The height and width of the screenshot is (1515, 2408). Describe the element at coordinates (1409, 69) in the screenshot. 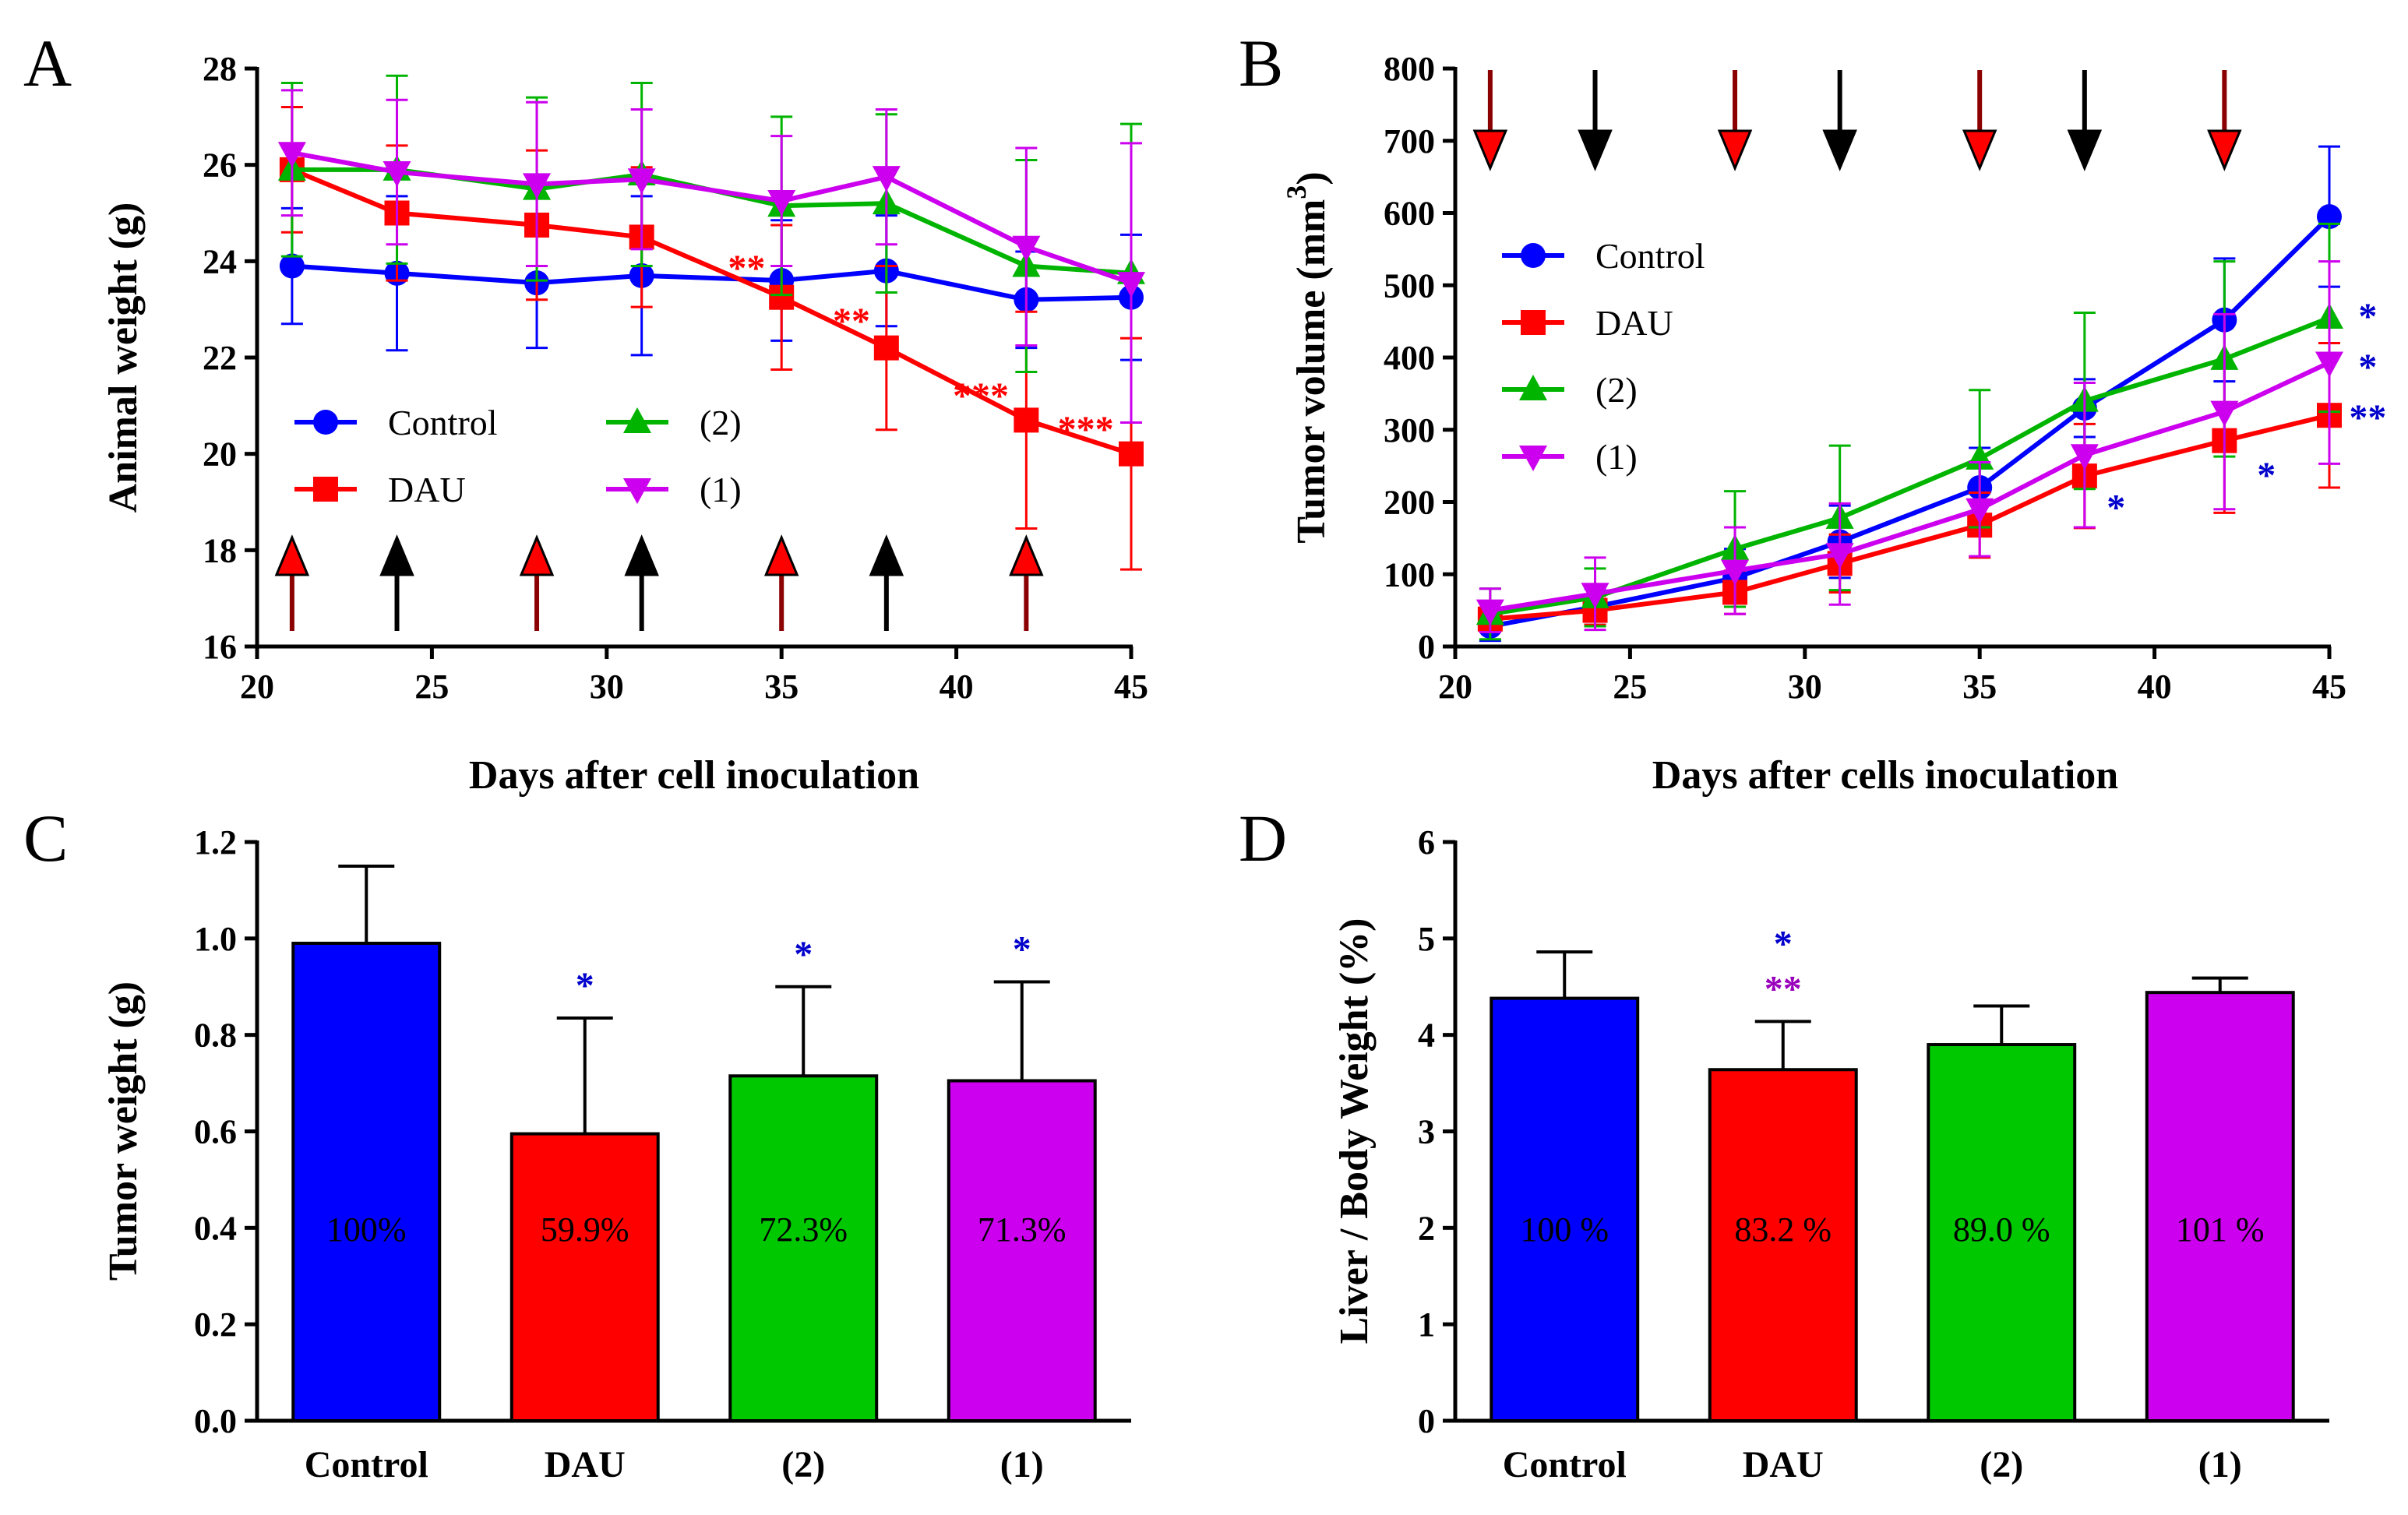

I see `y-tick-label: 800` at that location.